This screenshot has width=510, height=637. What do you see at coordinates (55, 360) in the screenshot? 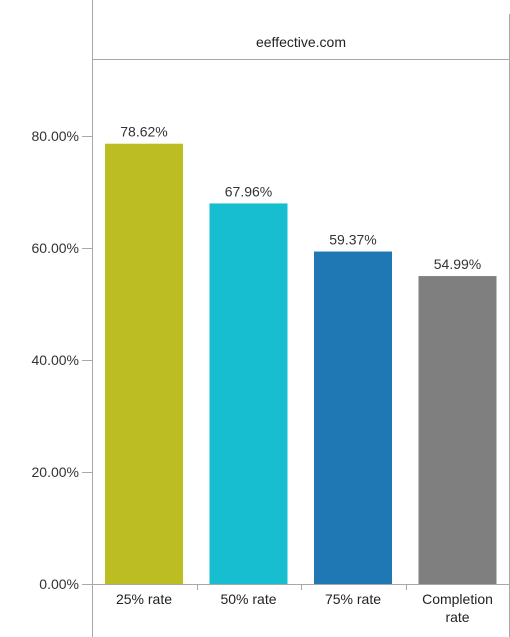
I see `y-tick-label: 40.00%` at bounding box center [55, 360].